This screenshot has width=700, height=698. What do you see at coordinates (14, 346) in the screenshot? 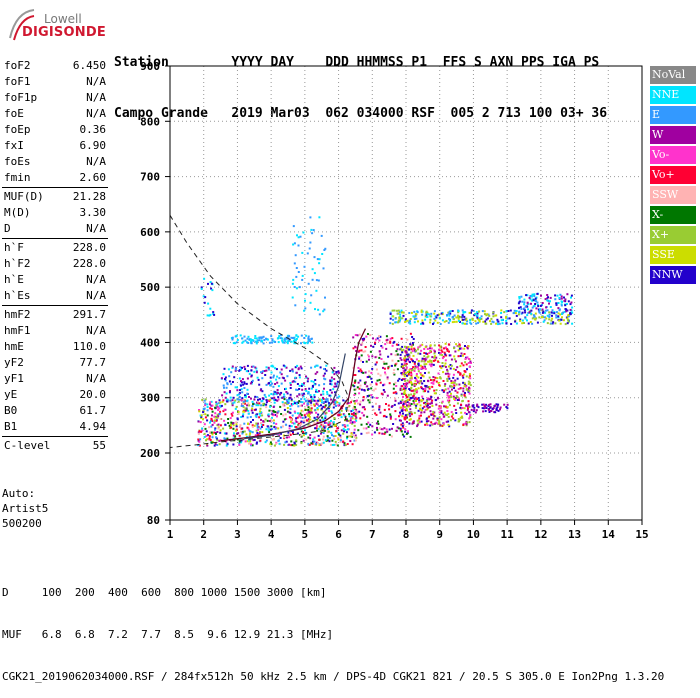
I see `param-name: hmE` at bounding box center [14, 346].